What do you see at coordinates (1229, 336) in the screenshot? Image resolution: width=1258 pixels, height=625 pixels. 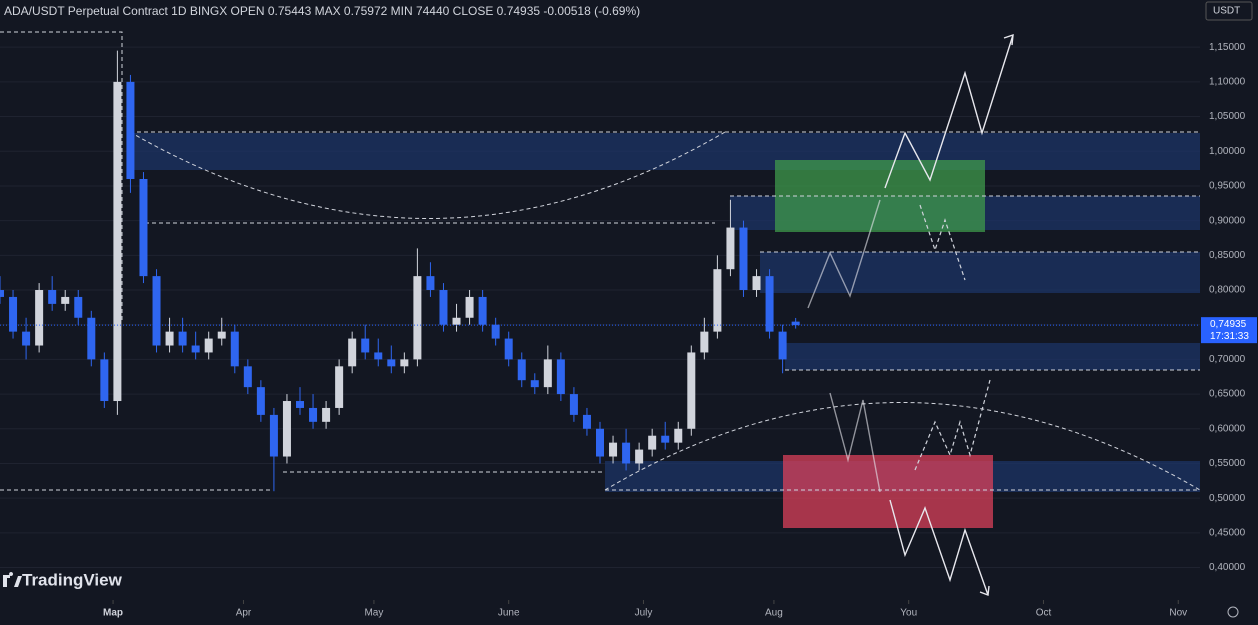 I see `countdown: 17:31:33` at bounding box center [1229, 336].